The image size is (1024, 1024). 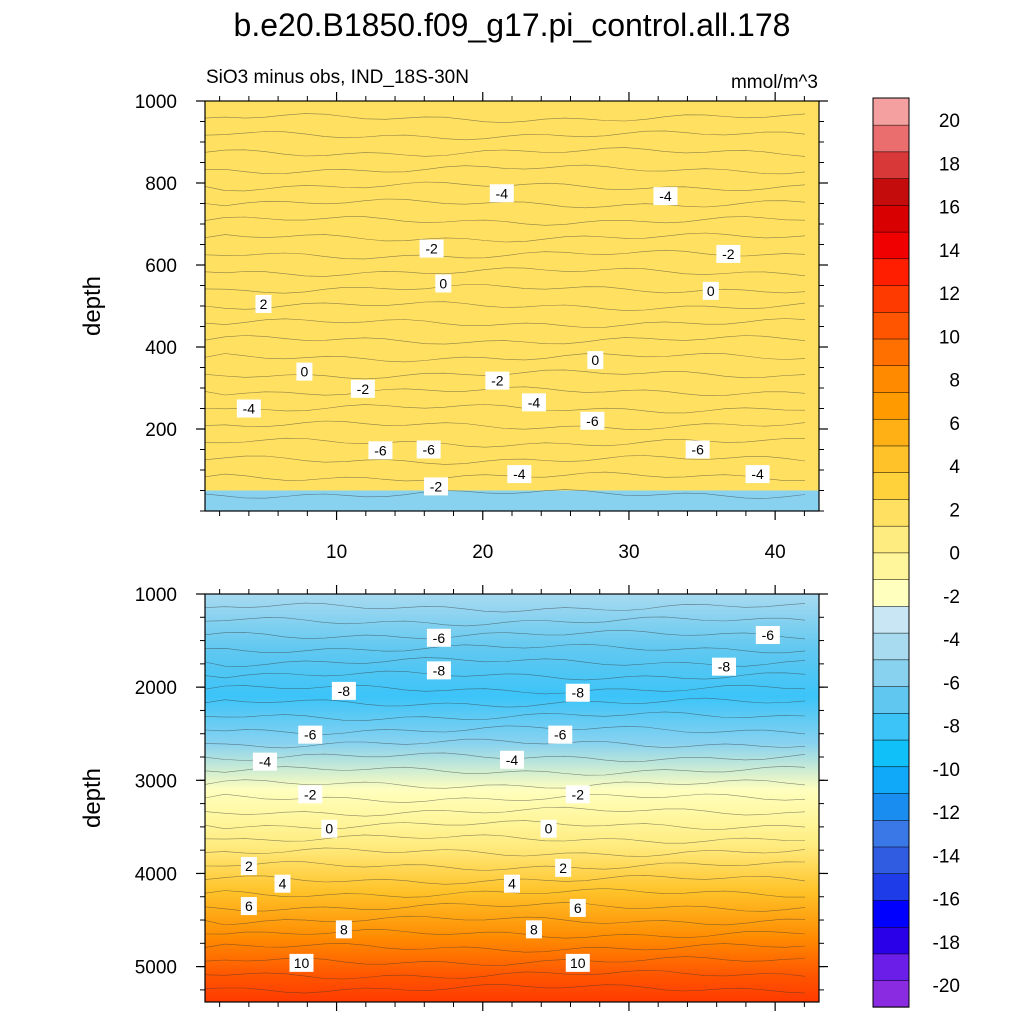 What do you see at coordinates (336, 552) in the screenshot?
I see `x-tick-label: 10` at bounding box center [336, 552].